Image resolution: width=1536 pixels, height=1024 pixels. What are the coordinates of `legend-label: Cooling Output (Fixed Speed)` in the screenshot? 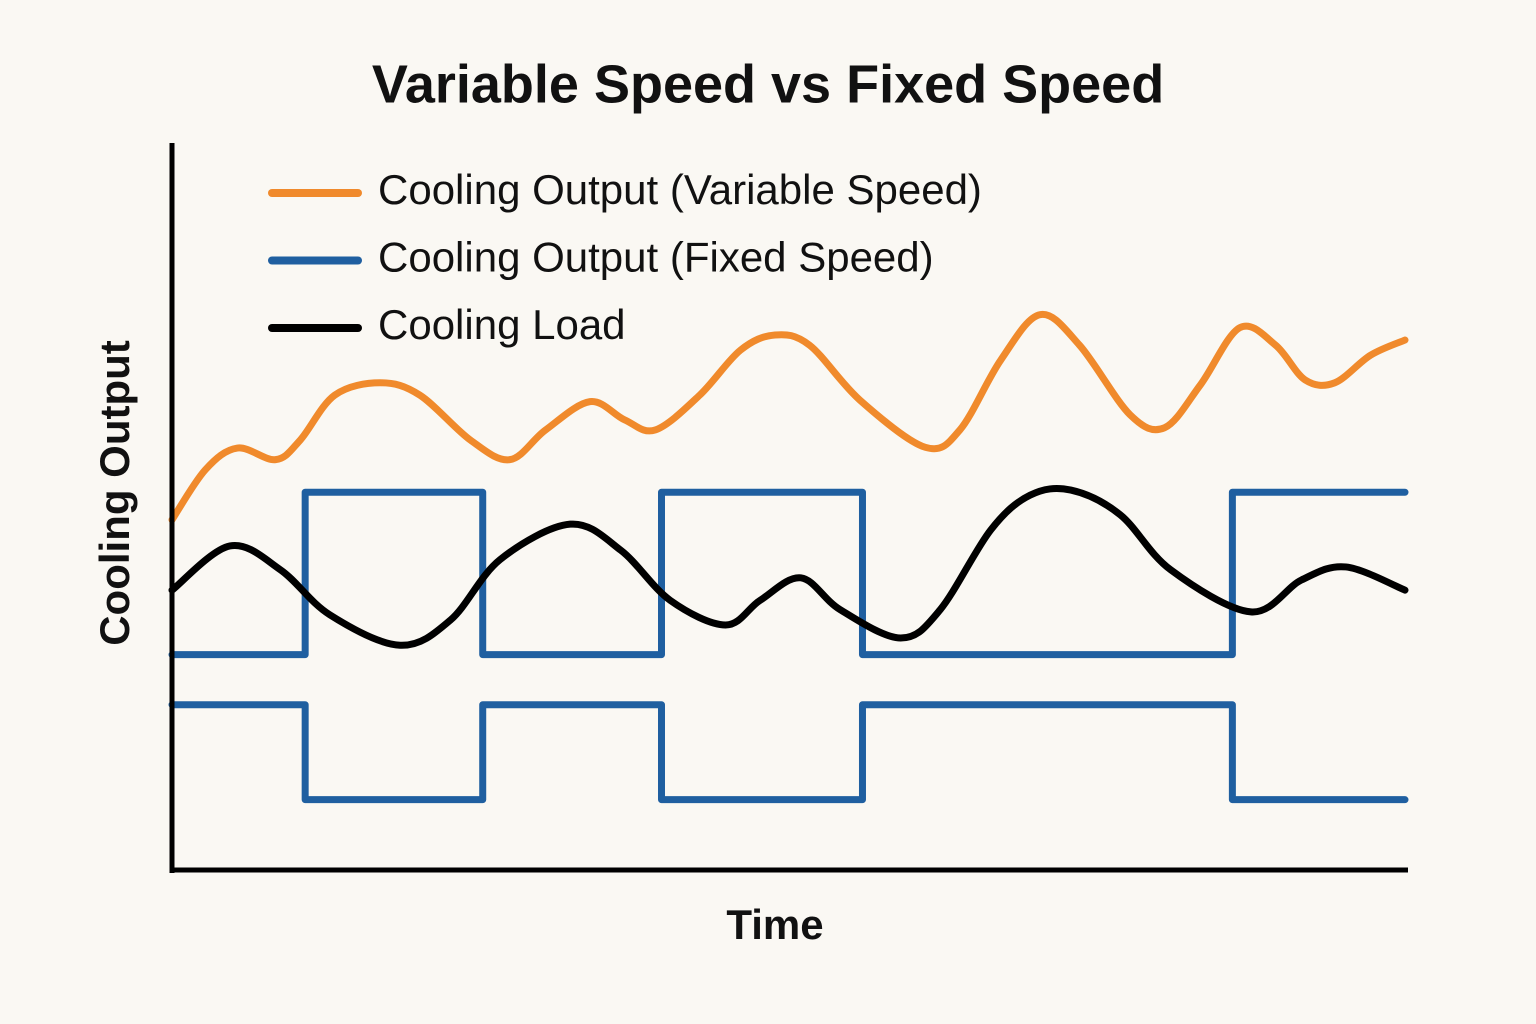 It's located at (656, 257).